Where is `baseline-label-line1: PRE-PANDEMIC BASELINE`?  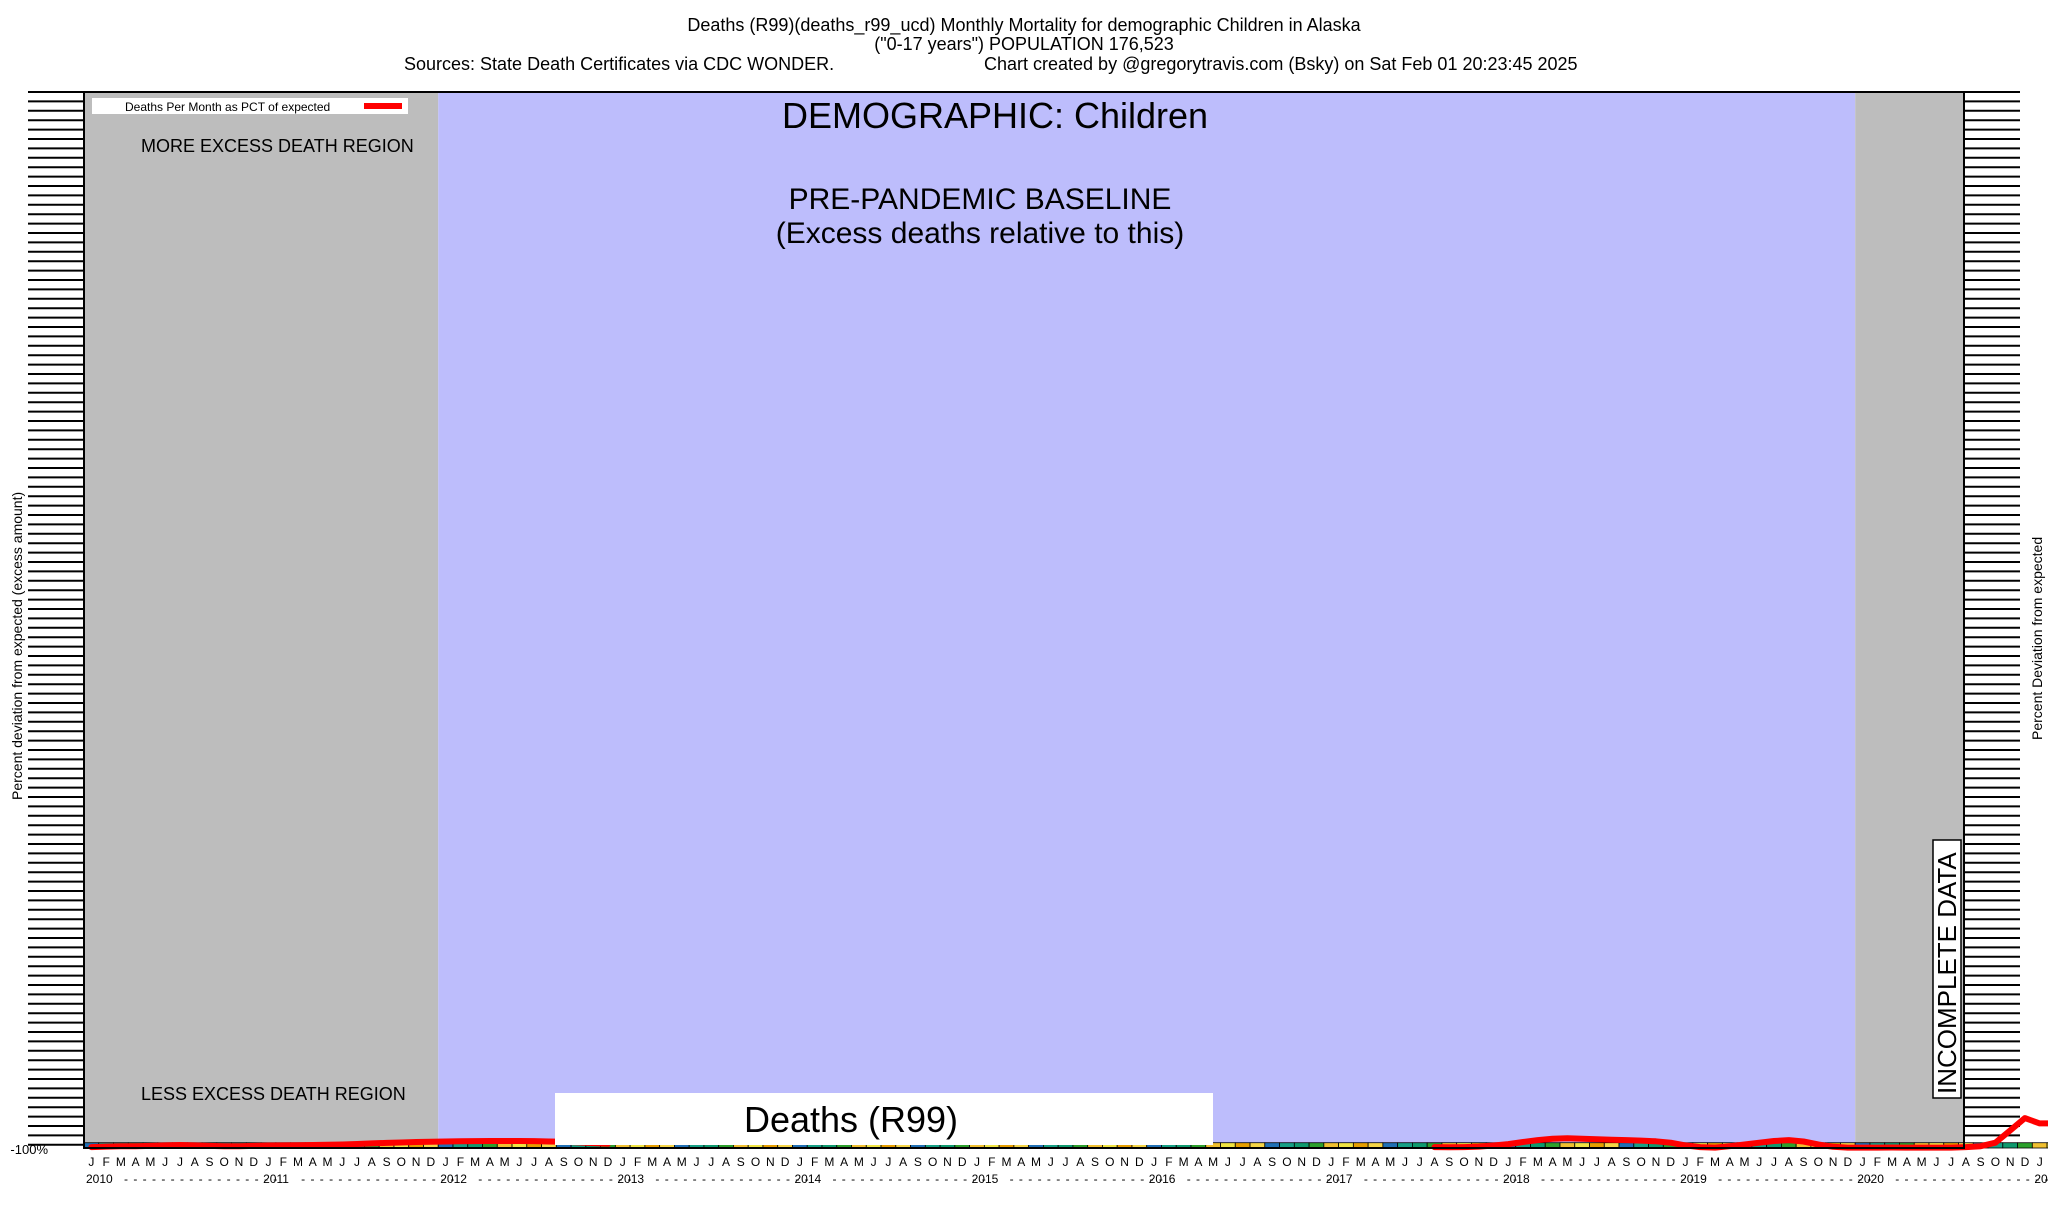 baseline-label-line1: PRE-PANDEMIC BASELINE is located at coordinates (980, 199).